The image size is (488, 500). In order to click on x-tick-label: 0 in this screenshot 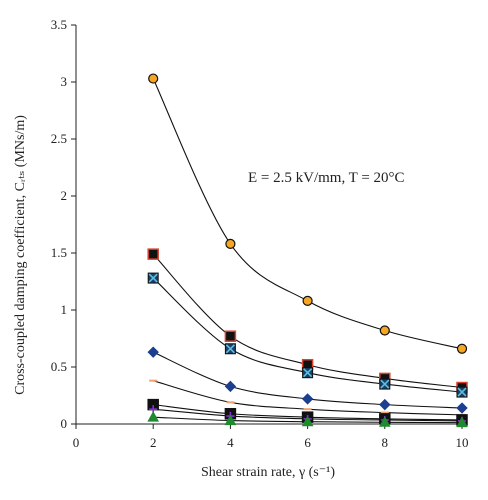, I will do `click(76, 442)`.